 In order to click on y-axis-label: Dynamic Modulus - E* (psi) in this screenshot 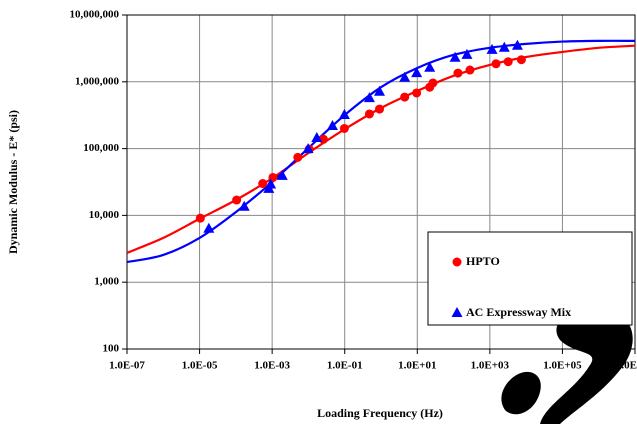, I will do `click(13, 182)`.